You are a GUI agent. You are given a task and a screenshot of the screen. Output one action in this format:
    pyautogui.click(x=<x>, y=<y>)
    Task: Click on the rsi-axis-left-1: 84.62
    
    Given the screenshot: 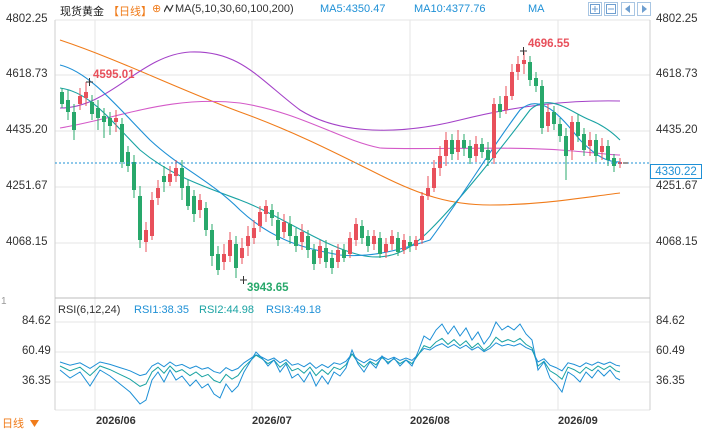 What is the action you would take?
    pyautogui.click(x=36, y=321)
    